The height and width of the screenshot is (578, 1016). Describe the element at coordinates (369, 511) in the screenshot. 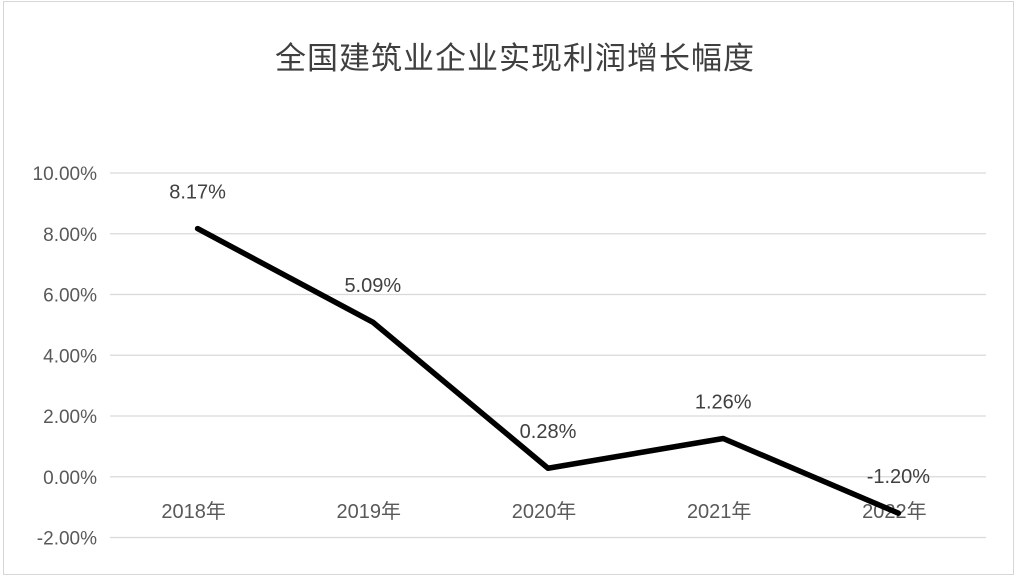

I see `x-axis-tick-label: 2019年` at that location.